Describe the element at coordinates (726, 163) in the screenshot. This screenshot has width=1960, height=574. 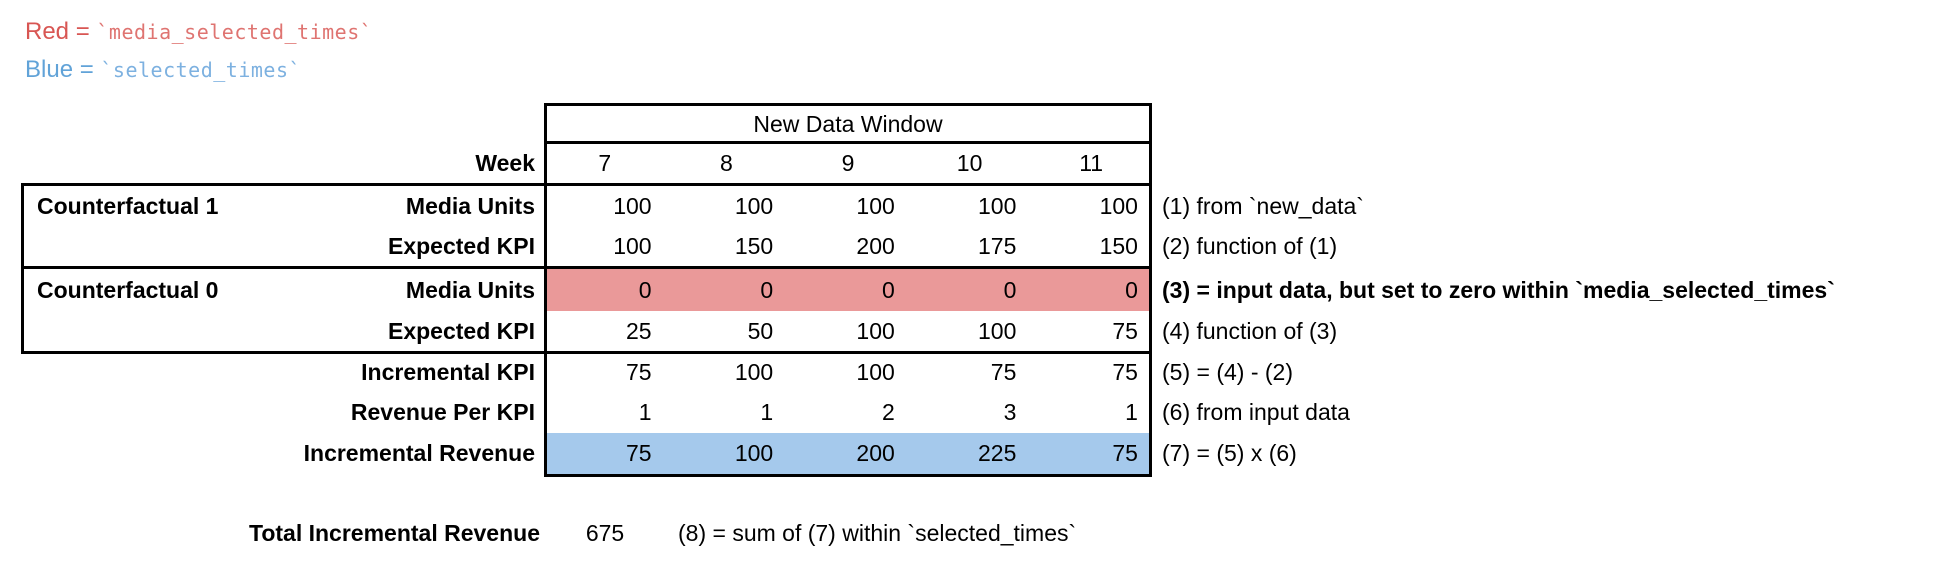
I see `week-cell: 8` at that location.